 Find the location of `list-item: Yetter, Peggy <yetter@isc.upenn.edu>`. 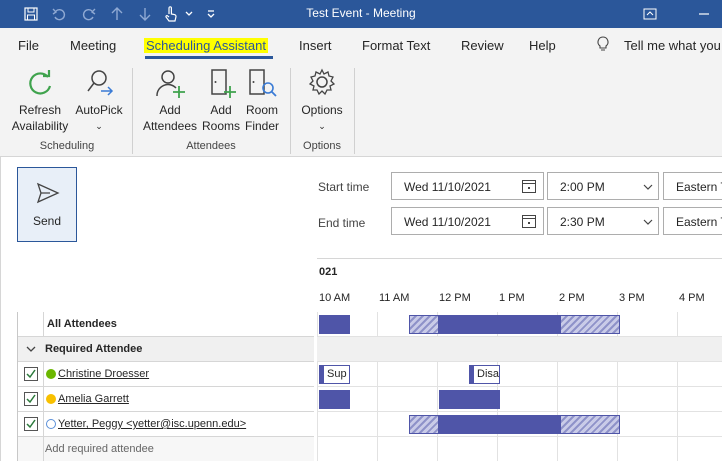

list-item: Yetter, Peggy <yetter@isc.upenn.edu> is located at coordinates (166, 424).